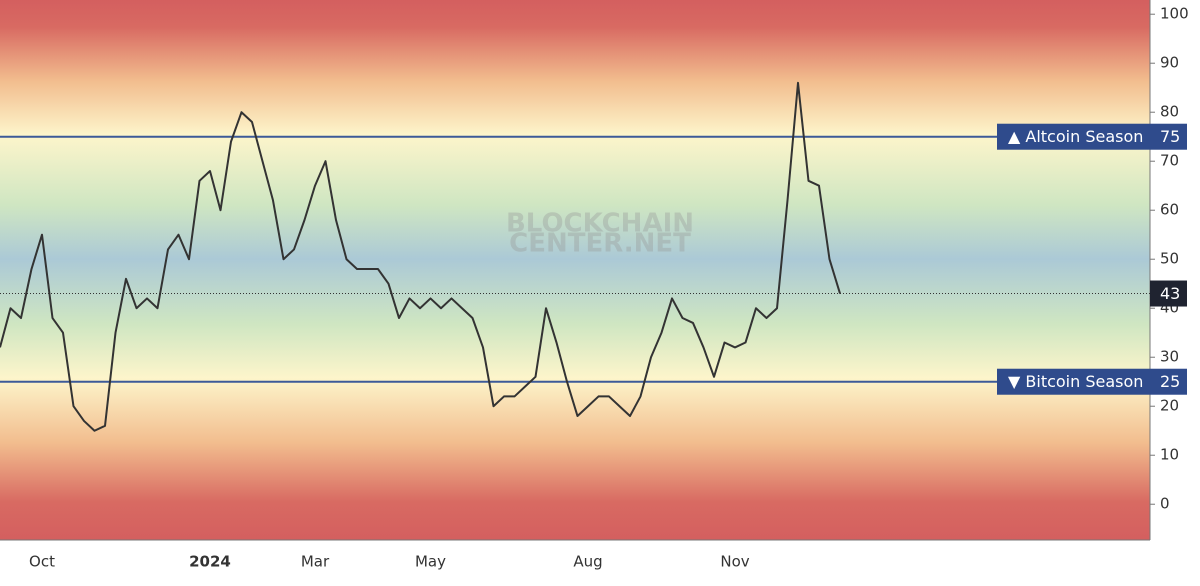 The width and height of the screenshot is (1200, 586). Describe the element at coordinates (1169, 357) in the screenshot. I see `y-tick-label: 30` at that location.